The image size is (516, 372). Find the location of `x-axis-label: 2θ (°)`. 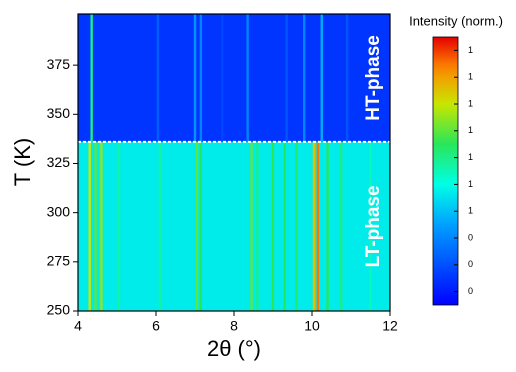

x-axis-label: 2θ (°) is located at coordinates (234, 348).